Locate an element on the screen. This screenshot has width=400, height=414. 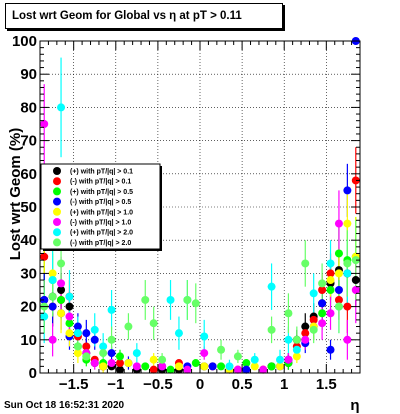
legend-box is located at coordinates (100, 206).